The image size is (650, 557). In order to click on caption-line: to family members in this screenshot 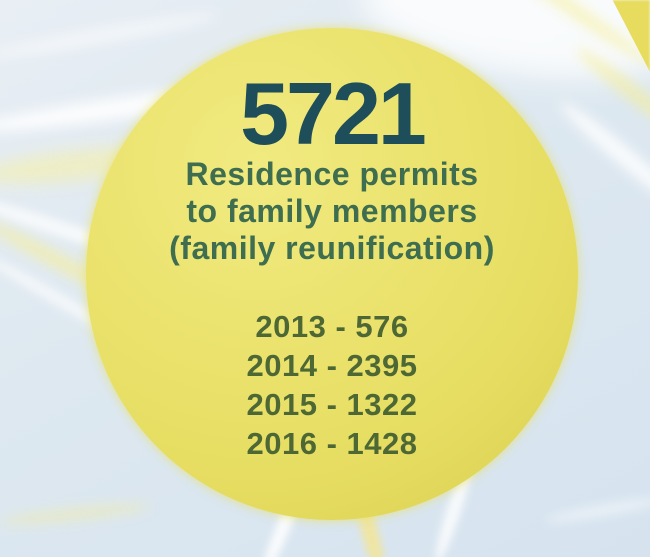, I will do `click(332, 211)`.